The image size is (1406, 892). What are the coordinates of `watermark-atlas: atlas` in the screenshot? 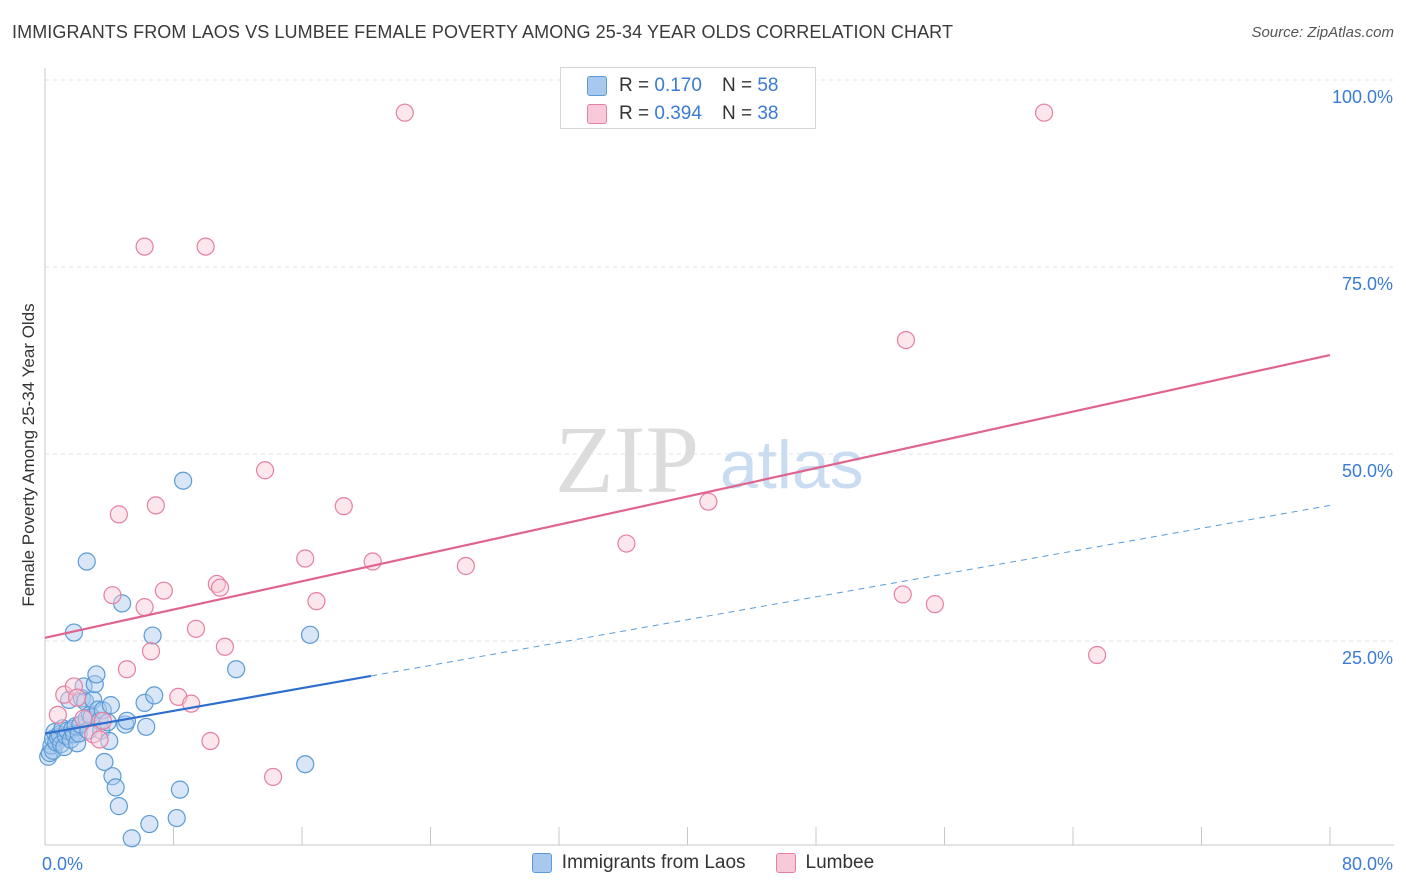 It's located at (792, 465).